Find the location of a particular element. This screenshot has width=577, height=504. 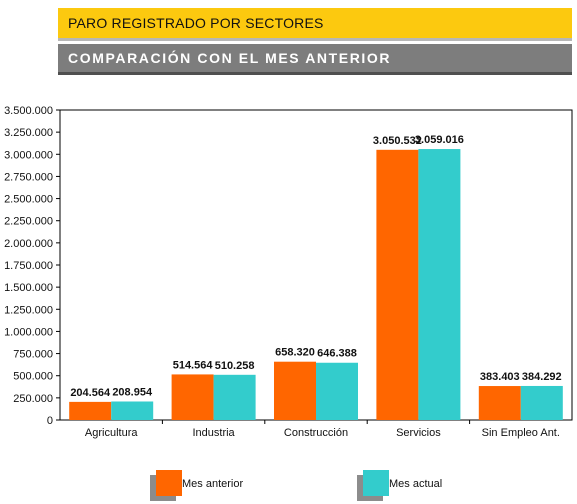

y-tick-label: 2.750.000 is located at coordinates (28, 177).